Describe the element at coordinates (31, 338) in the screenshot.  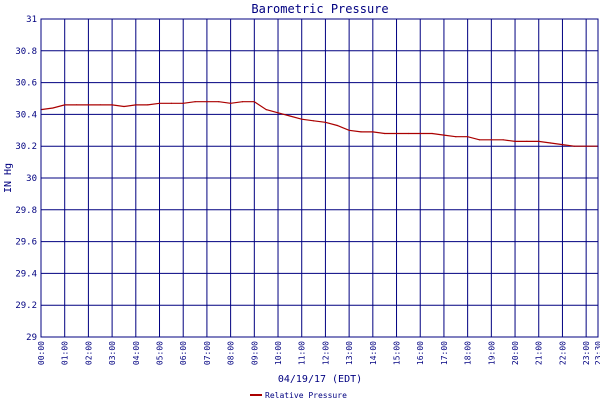
I see `y-tick-label: 29` at that location.